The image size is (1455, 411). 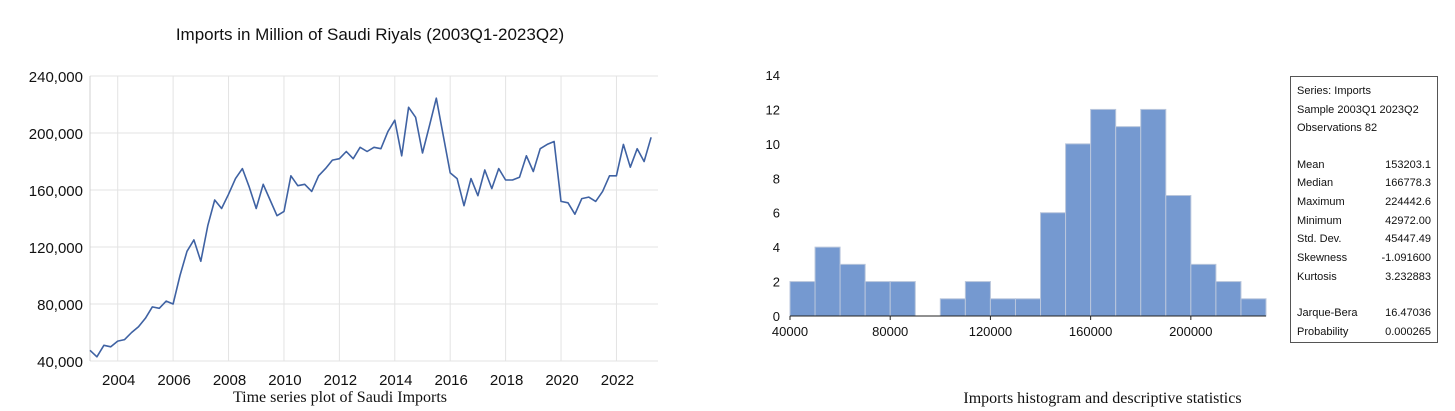 What do you see at coordinates (776, 316) in the screenshot?
I see `y-tick-label: 0` at bounding box center [776, 316].